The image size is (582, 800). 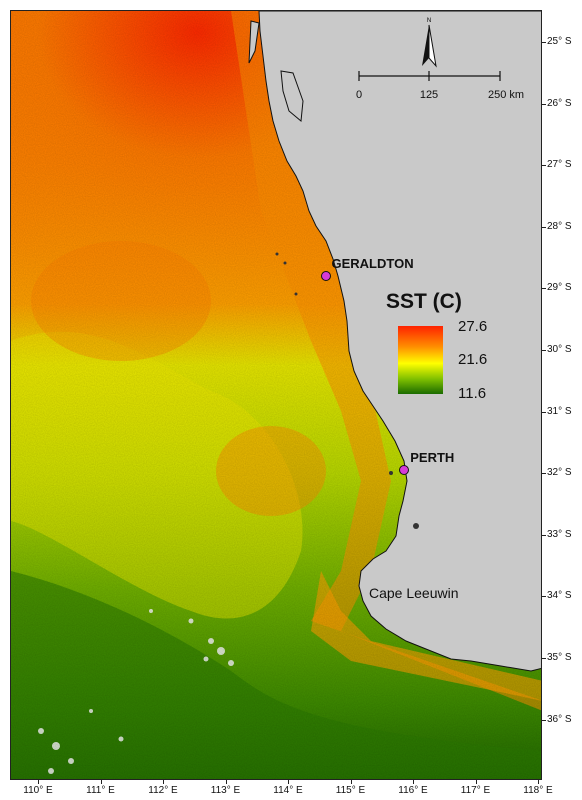 I want to click on legend-max: 27.6, so click(x=473, y=326).